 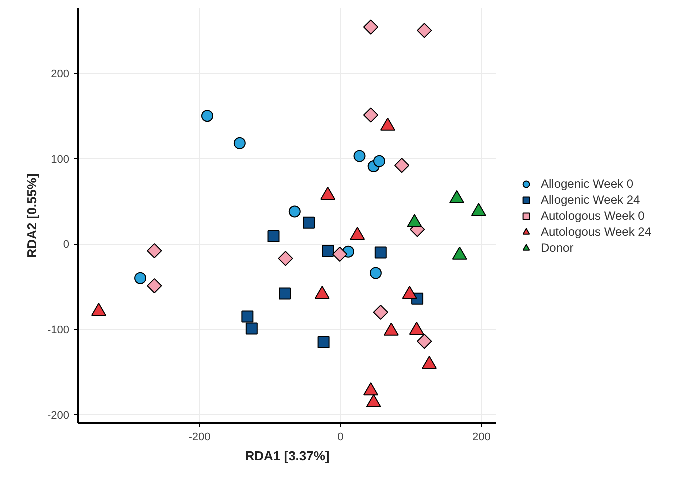 What do you see at coordinates (481, 438) in the screenshot?
I see `x-tick-label: 200` at bounding box center [481, 438].